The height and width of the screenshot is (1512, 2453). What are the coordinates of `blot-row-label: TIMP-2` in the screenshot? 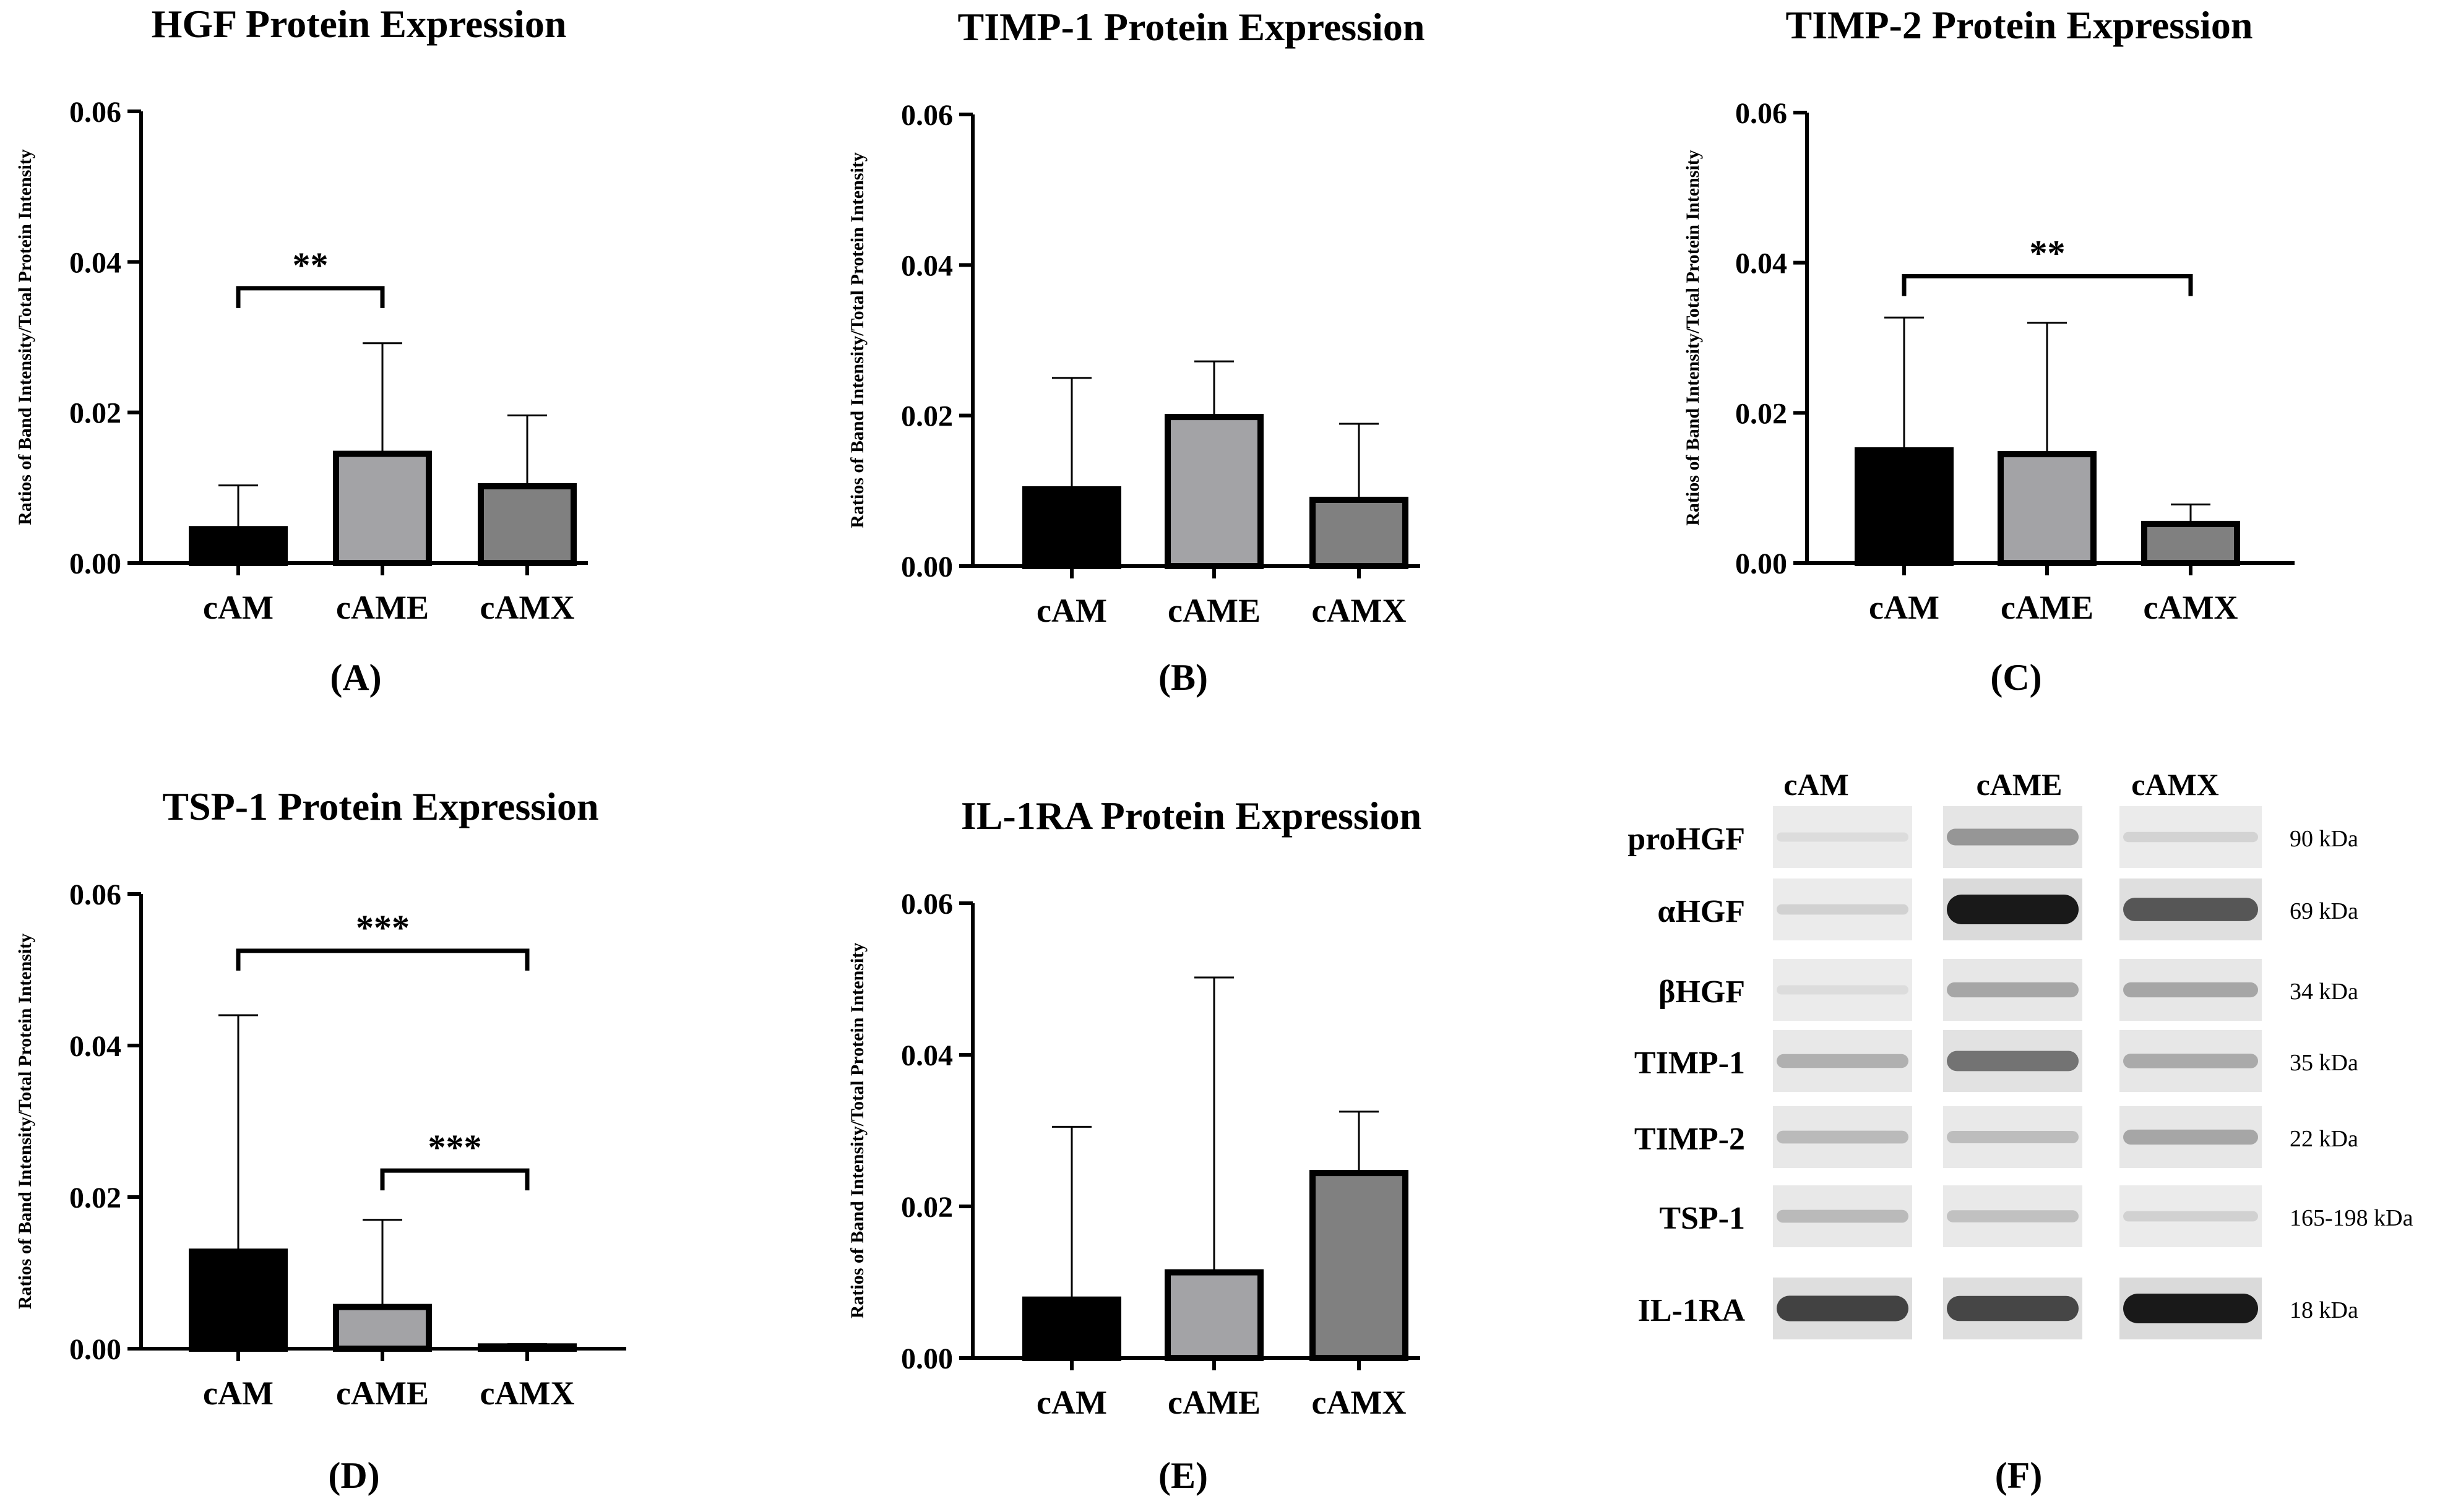 It's located at (1689, 1139).